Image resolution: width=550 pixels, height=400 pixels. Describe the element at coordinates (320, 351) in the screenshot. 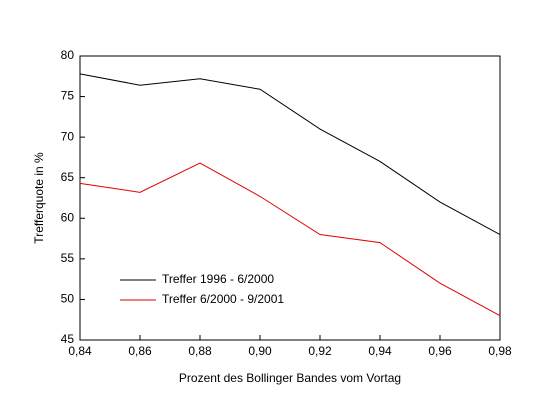

I see `x-tick-label: 0,92` at that location.